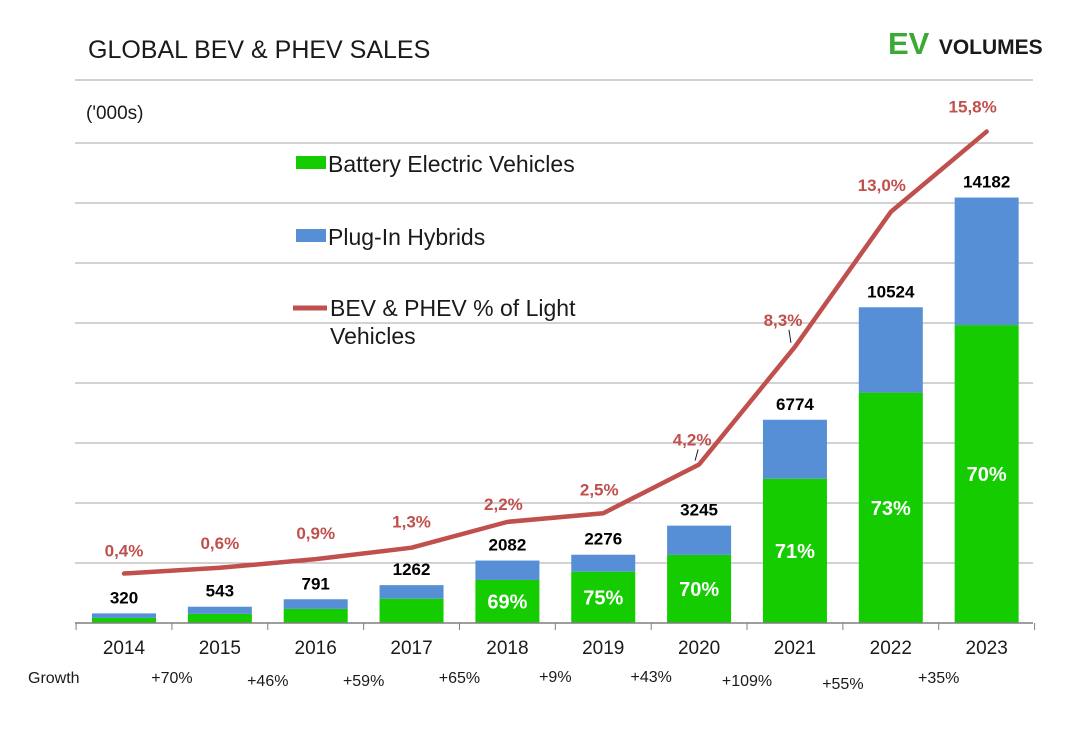 The image size is (1080, 745). I want to click on bar-phev-2017, so click(411, 592).